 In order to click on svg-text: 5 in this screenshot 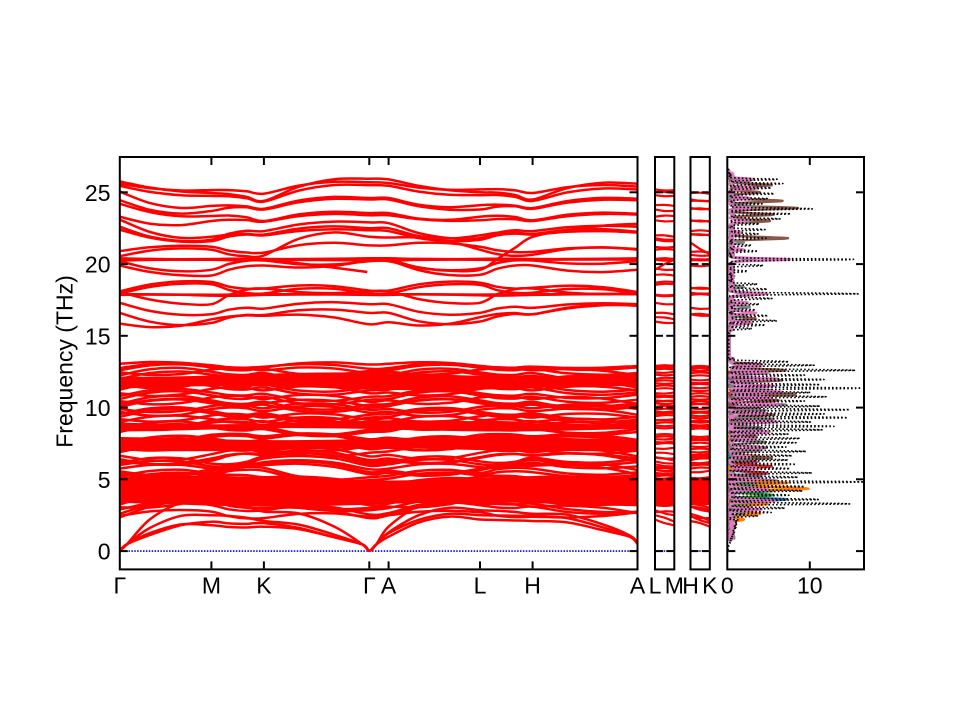, I will do `click(104, 480)`.